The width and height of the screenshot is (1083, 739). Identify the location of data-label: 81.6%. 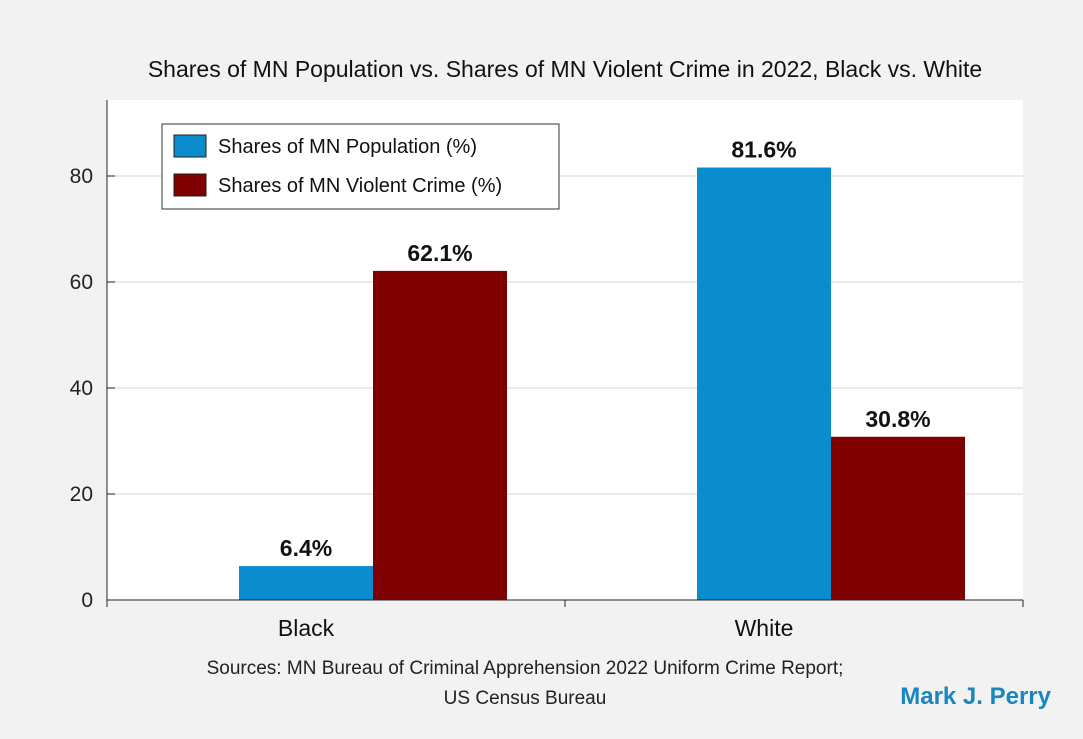
(763, 150).